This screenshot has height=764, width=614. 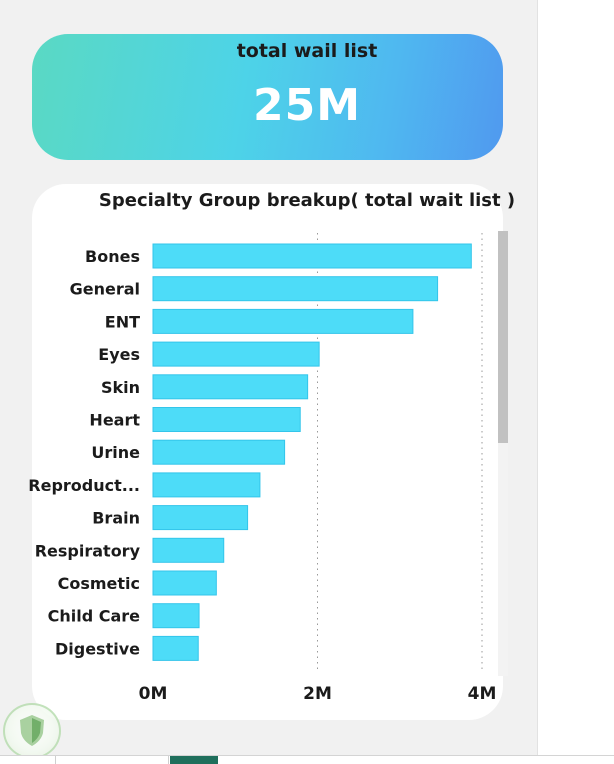 I want to click on category-label: Bones, so click(x=112, y=256).